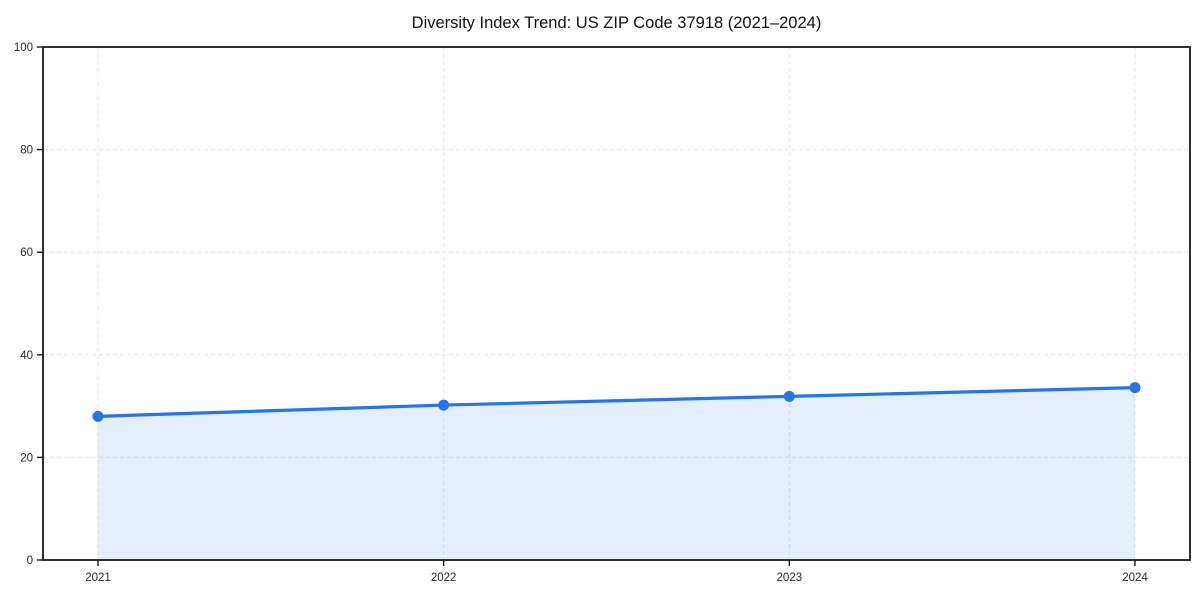 Image resolution: width=1200 pixels, height=600 pixels. What do you see at coordinates (789, 396) in the screenshot?
I see `data-point-2023` at bounding box center [789, 396].